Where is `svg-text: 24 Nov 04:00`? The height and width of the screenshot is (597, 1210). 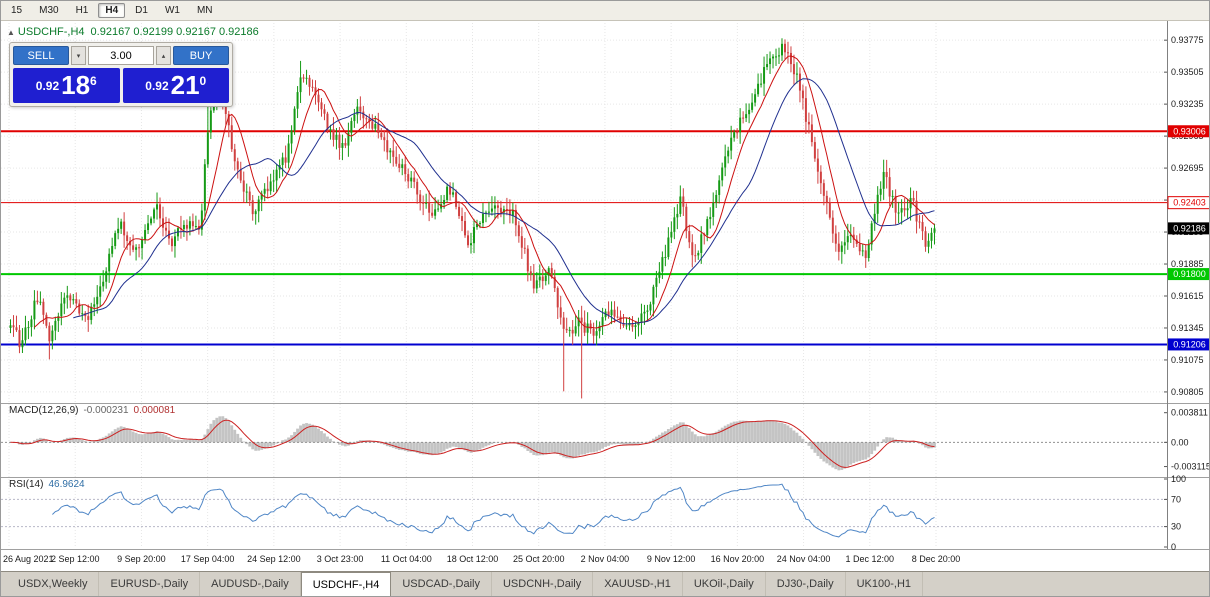
svg-text: 24 Nov 04:00 is located at coordinates (804, 559).